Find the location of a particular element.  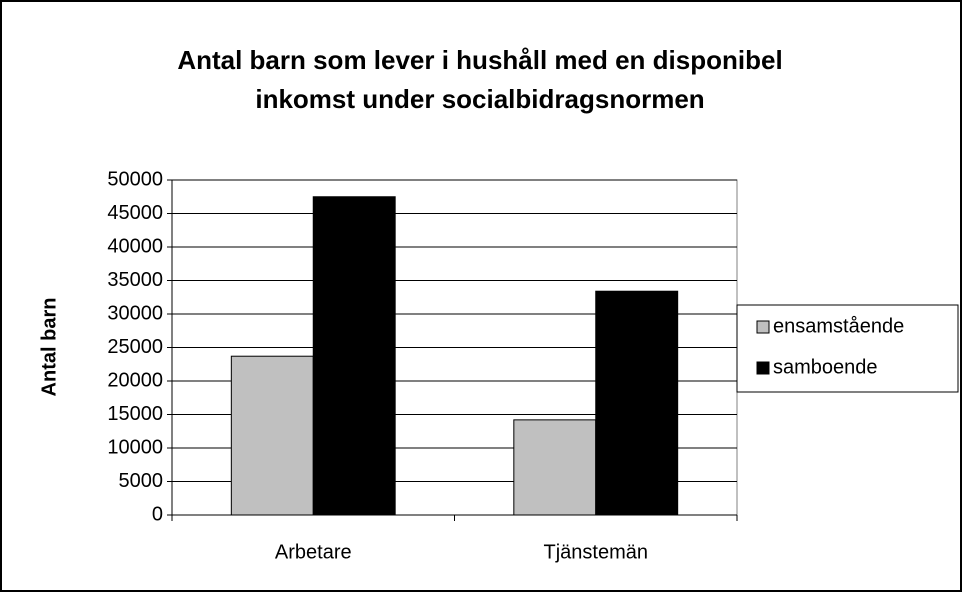

y-tick-label: 0 is located at coordinates (157, 514).